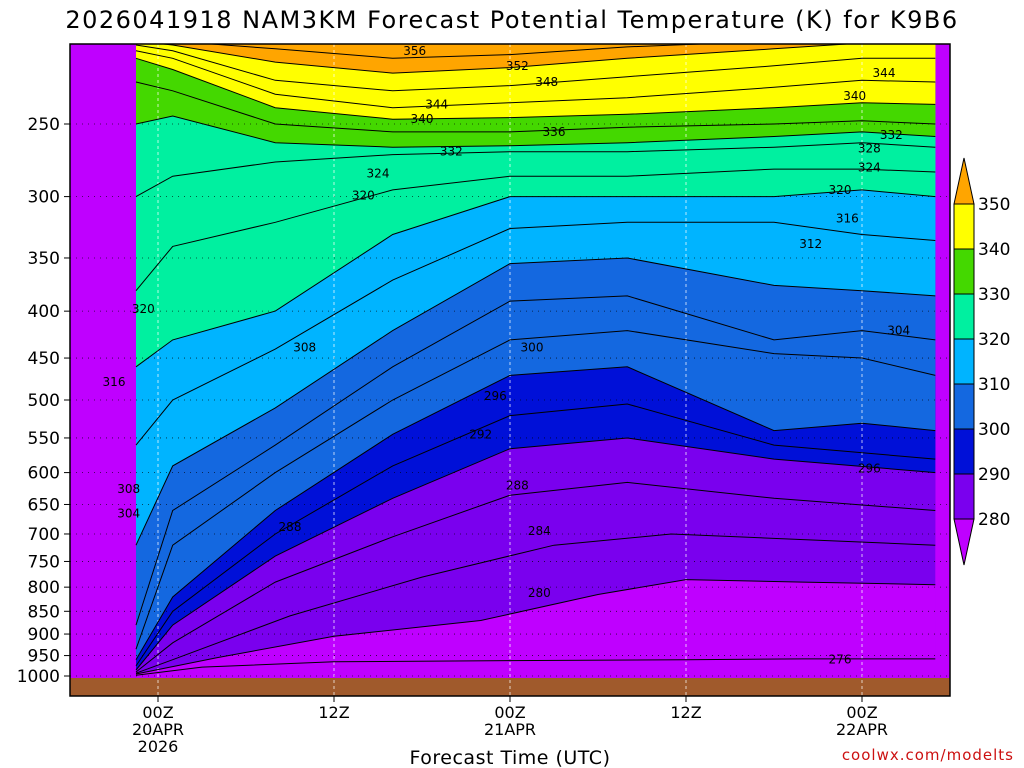 The image size is (1024, 768). Describe the element at coordinates (510, 729) in the screenshot. I see `x-tick-label: 21APR` at that location.